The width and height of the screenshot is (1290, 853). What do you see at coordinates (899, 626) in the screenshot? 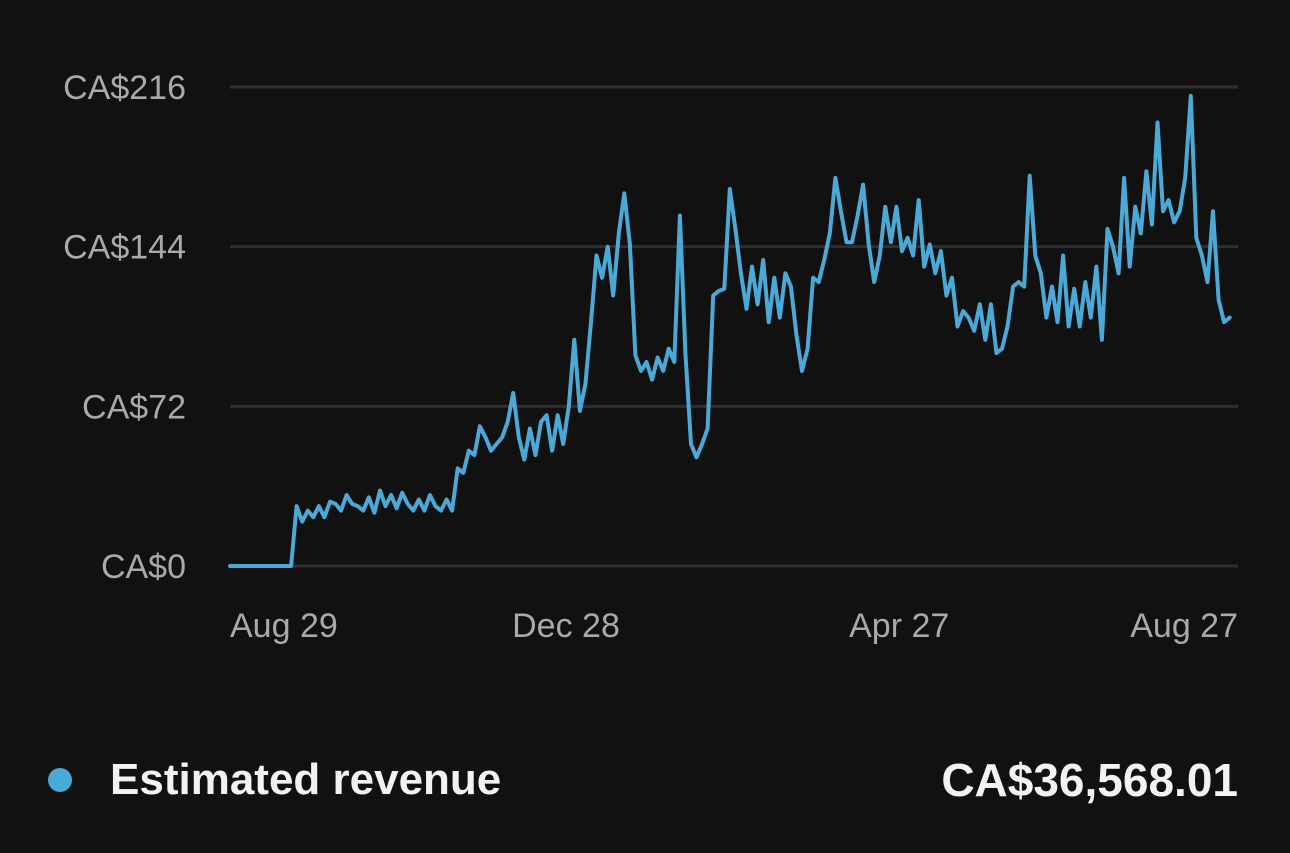
I see `x-tick-label: Apr 27` at bounding box center [899, 626].